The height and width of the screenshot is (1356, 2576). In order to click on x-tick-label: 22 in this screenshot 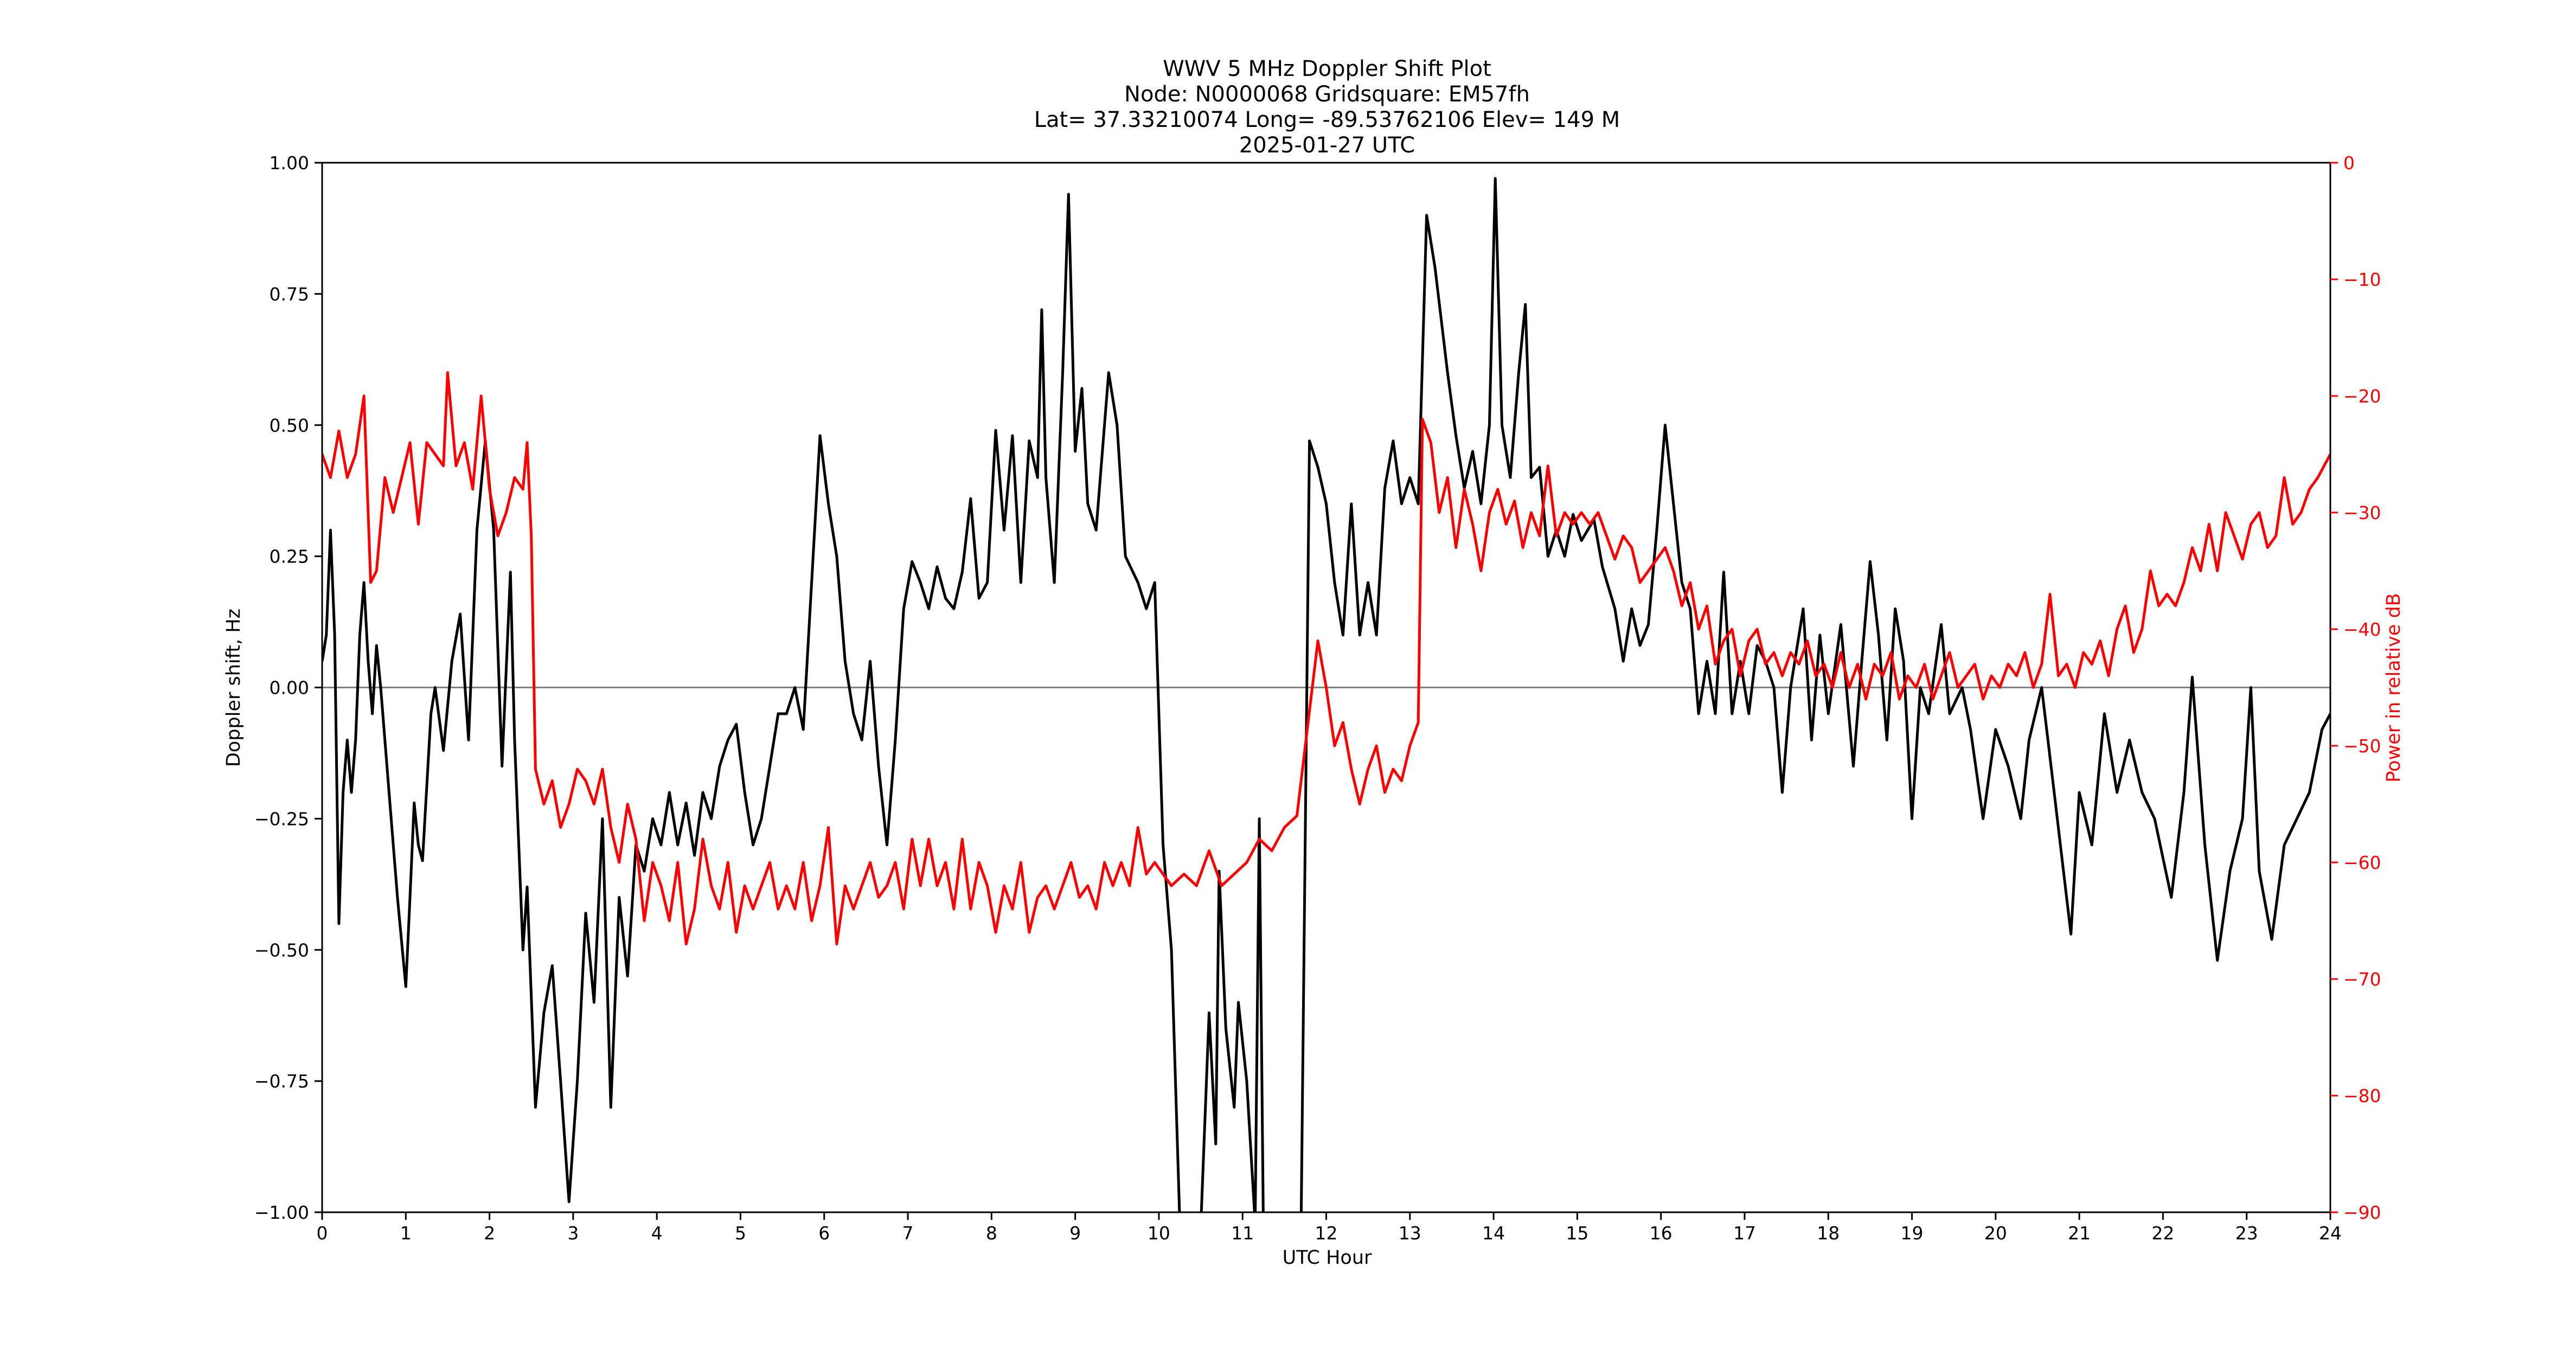, I will do `click(2162, 1233)`.